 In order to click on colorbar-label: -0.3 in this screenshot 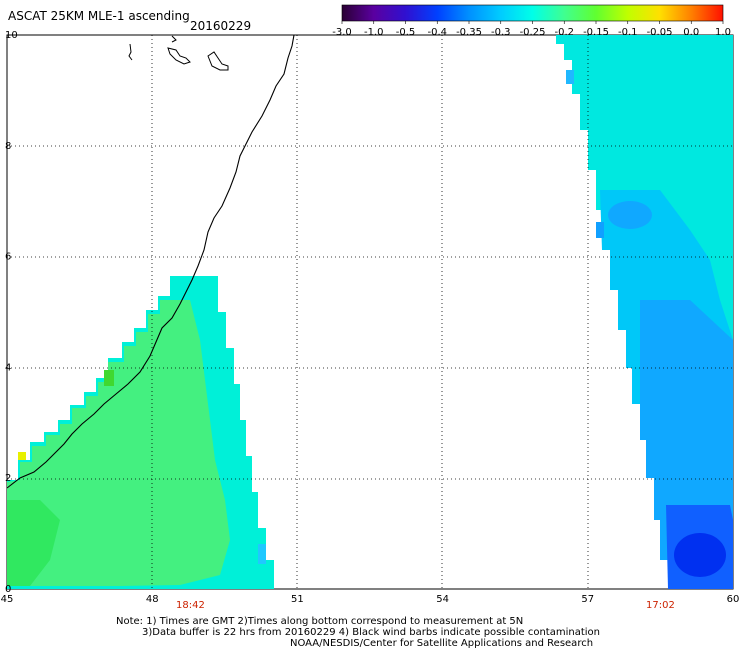, I will do `click(501, 32)`.